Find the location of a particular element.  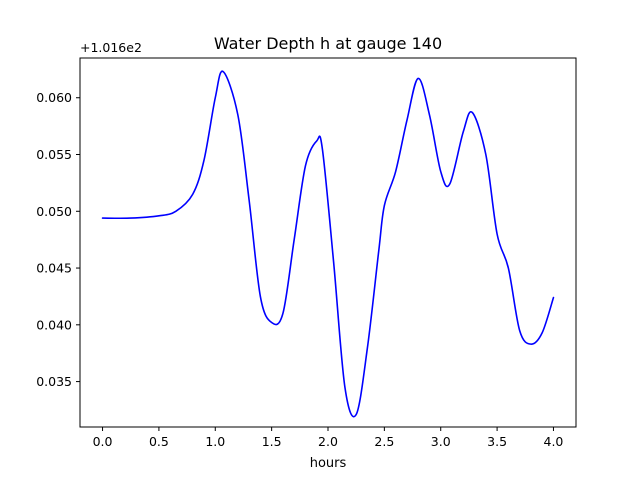

x-tick-label: 1.0 is located at coordinates (215, 441).